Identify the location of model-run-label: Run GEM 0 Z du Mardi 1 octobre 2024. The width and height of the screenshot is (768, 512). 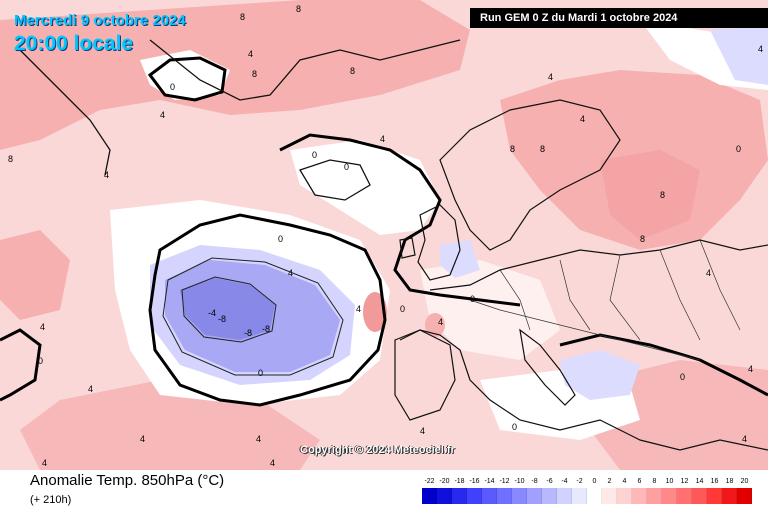
(619, 18).